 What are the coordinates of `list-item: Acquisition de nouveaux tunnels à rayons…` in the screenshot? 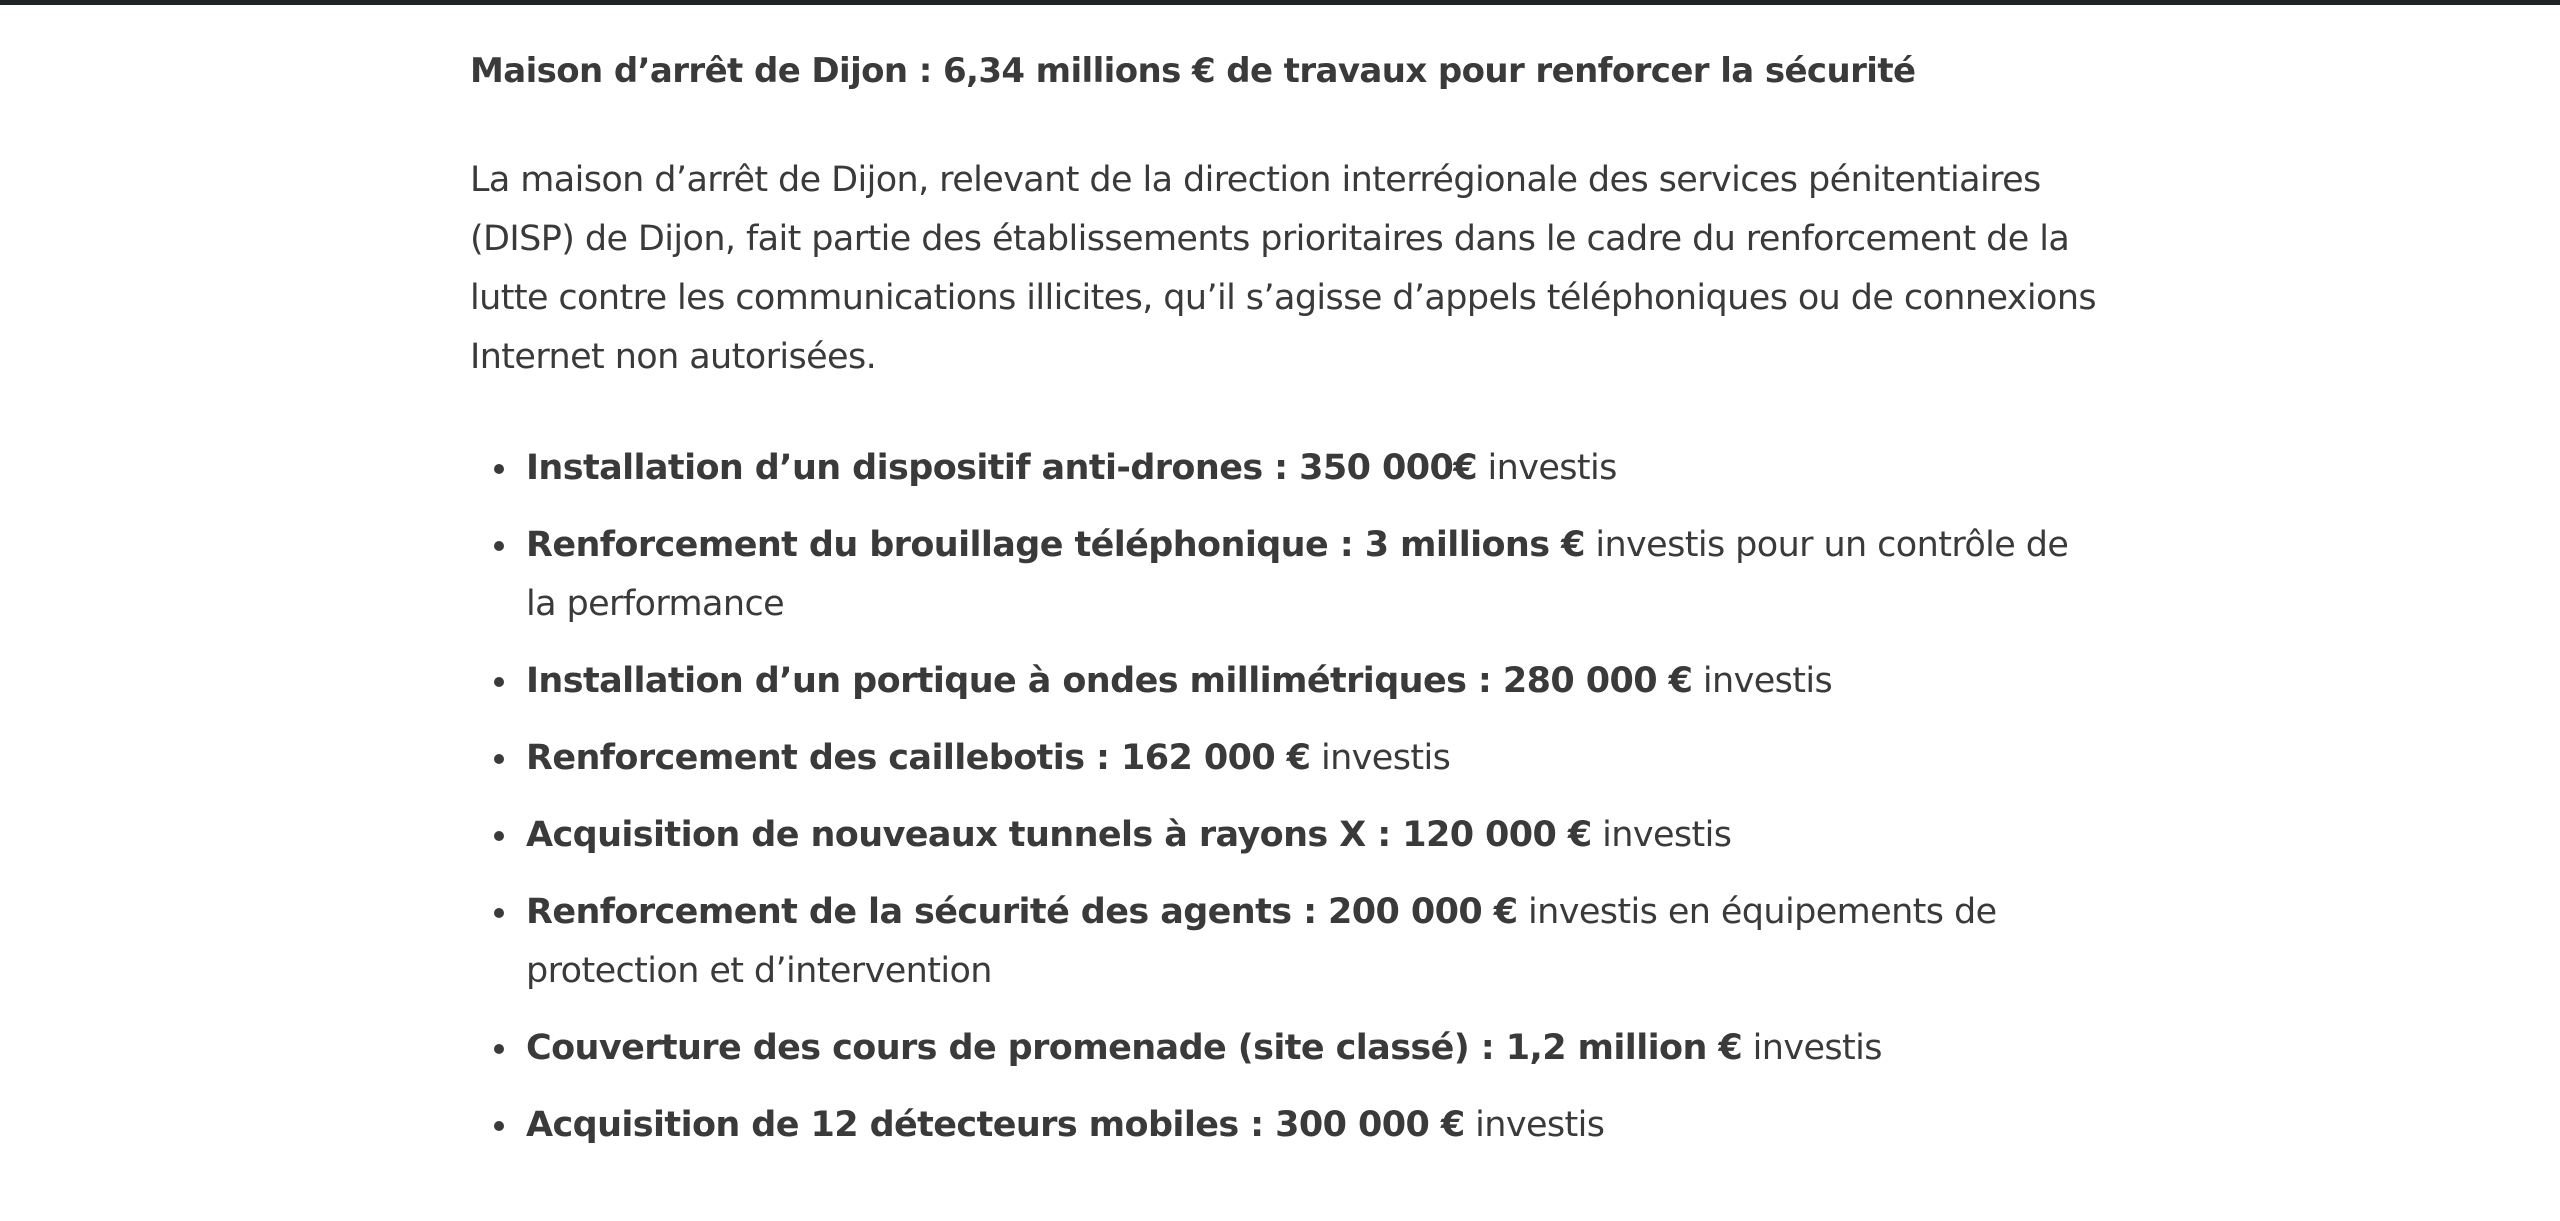 It's located at (1297, 835).